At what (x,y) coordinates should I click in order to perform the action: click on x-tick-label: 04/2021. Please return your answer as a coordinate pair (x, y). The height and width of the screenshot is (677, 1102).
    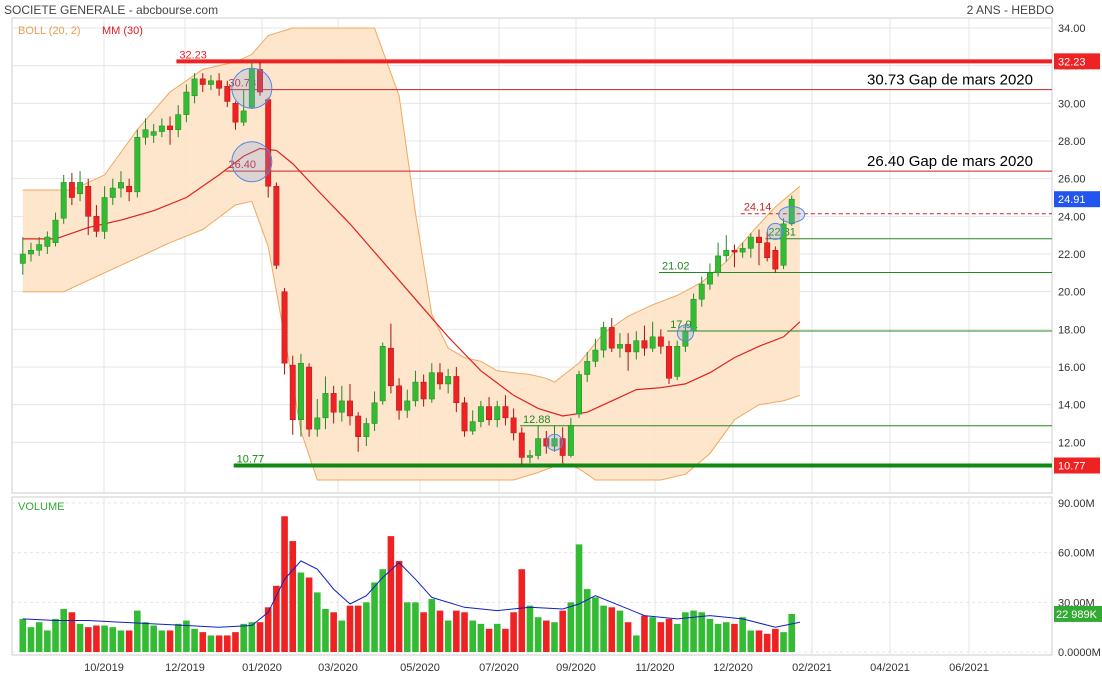
    Looking at the image, I should click on (890, 668).